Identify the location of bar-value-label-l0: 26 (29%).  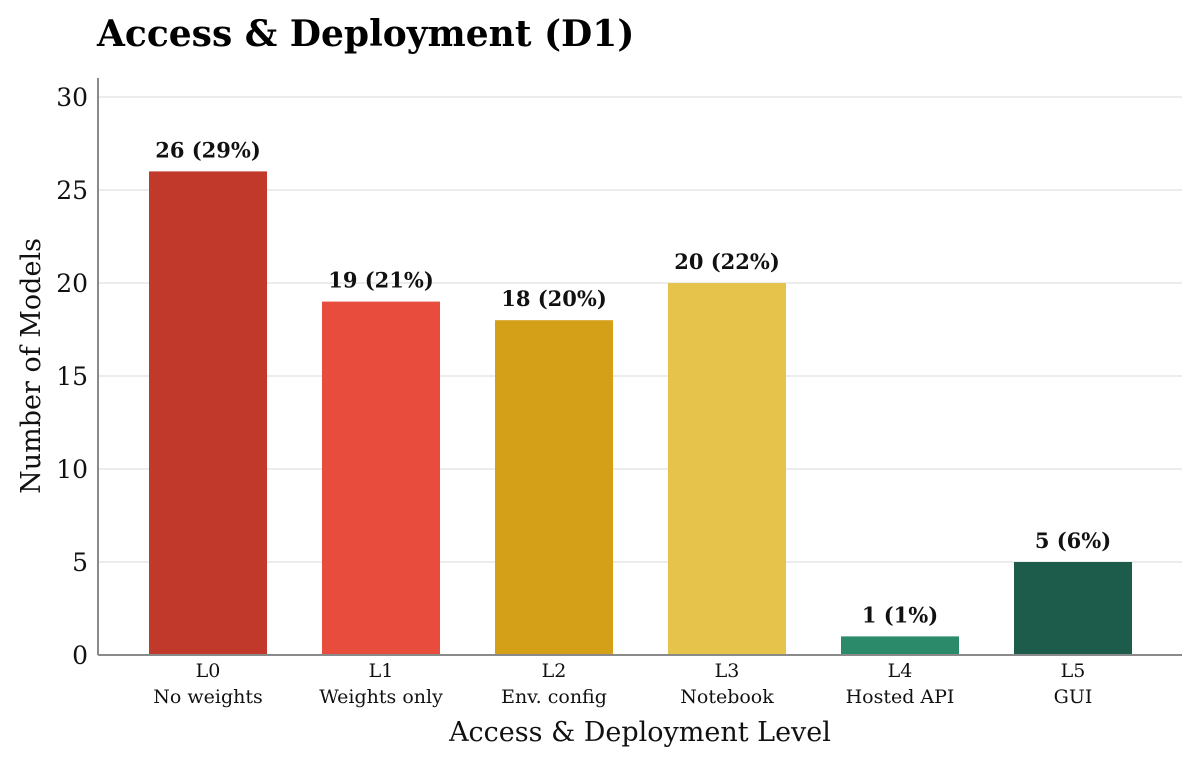
(208, 149).